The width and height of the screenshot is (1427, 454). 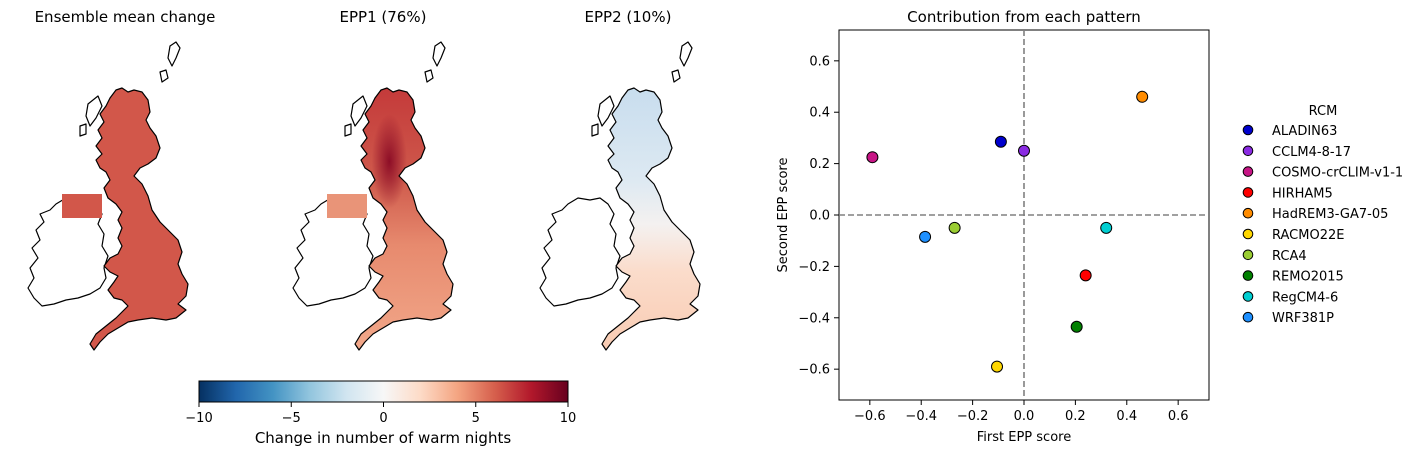 What do you see at coordinates (819, 164) in the screenshot?
I see `y-tick-label: 0.2` at bounding box center [819, 164].